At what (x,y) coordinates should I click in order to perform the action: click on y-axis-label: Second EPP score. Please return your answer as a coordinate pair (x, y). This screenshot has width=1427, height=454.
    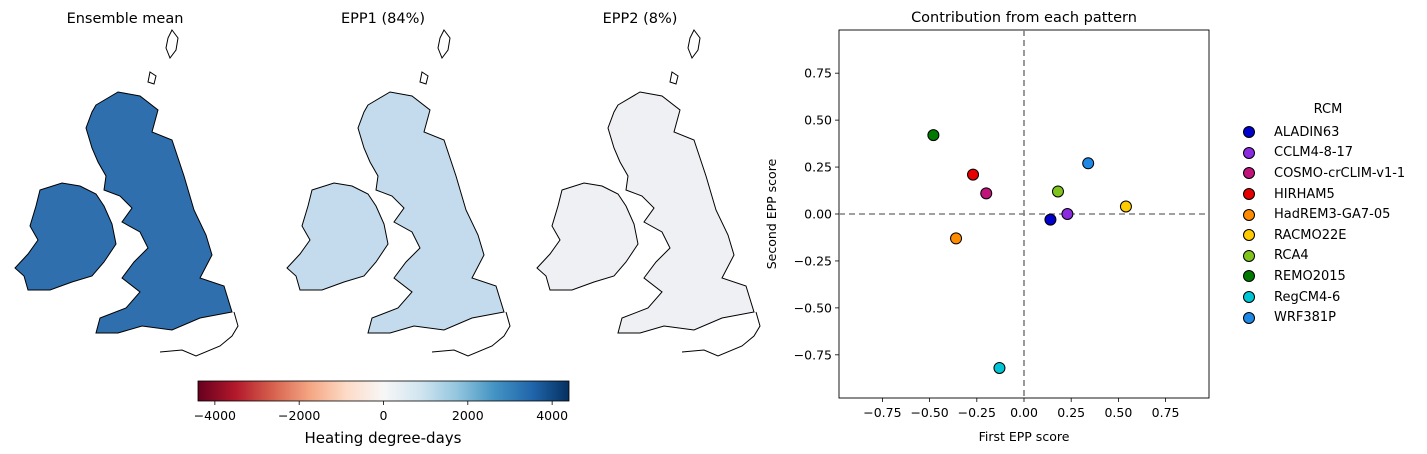
    Looking at the image, I should click on (771, 213).